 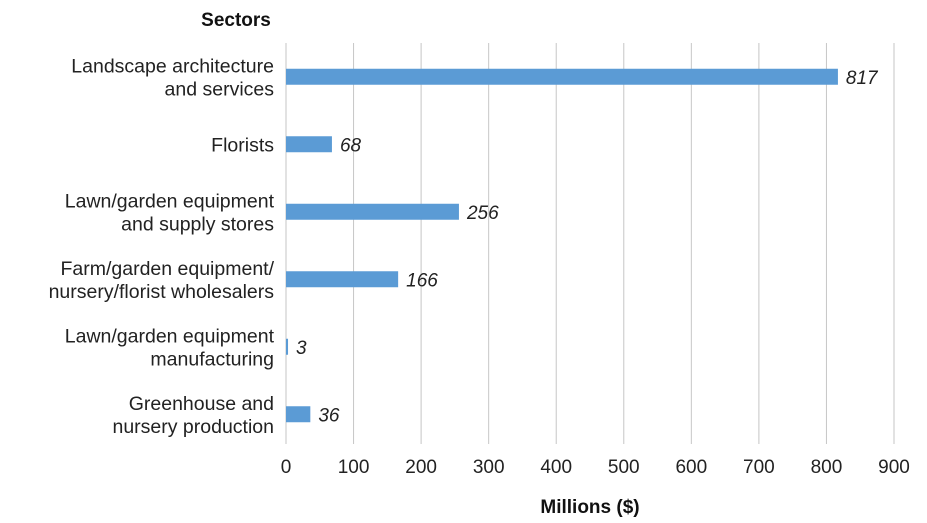 What do you see at coordinates (242, 145) in the screenshot?
I see `category-label: Florists` at bounding box center [242, 145].